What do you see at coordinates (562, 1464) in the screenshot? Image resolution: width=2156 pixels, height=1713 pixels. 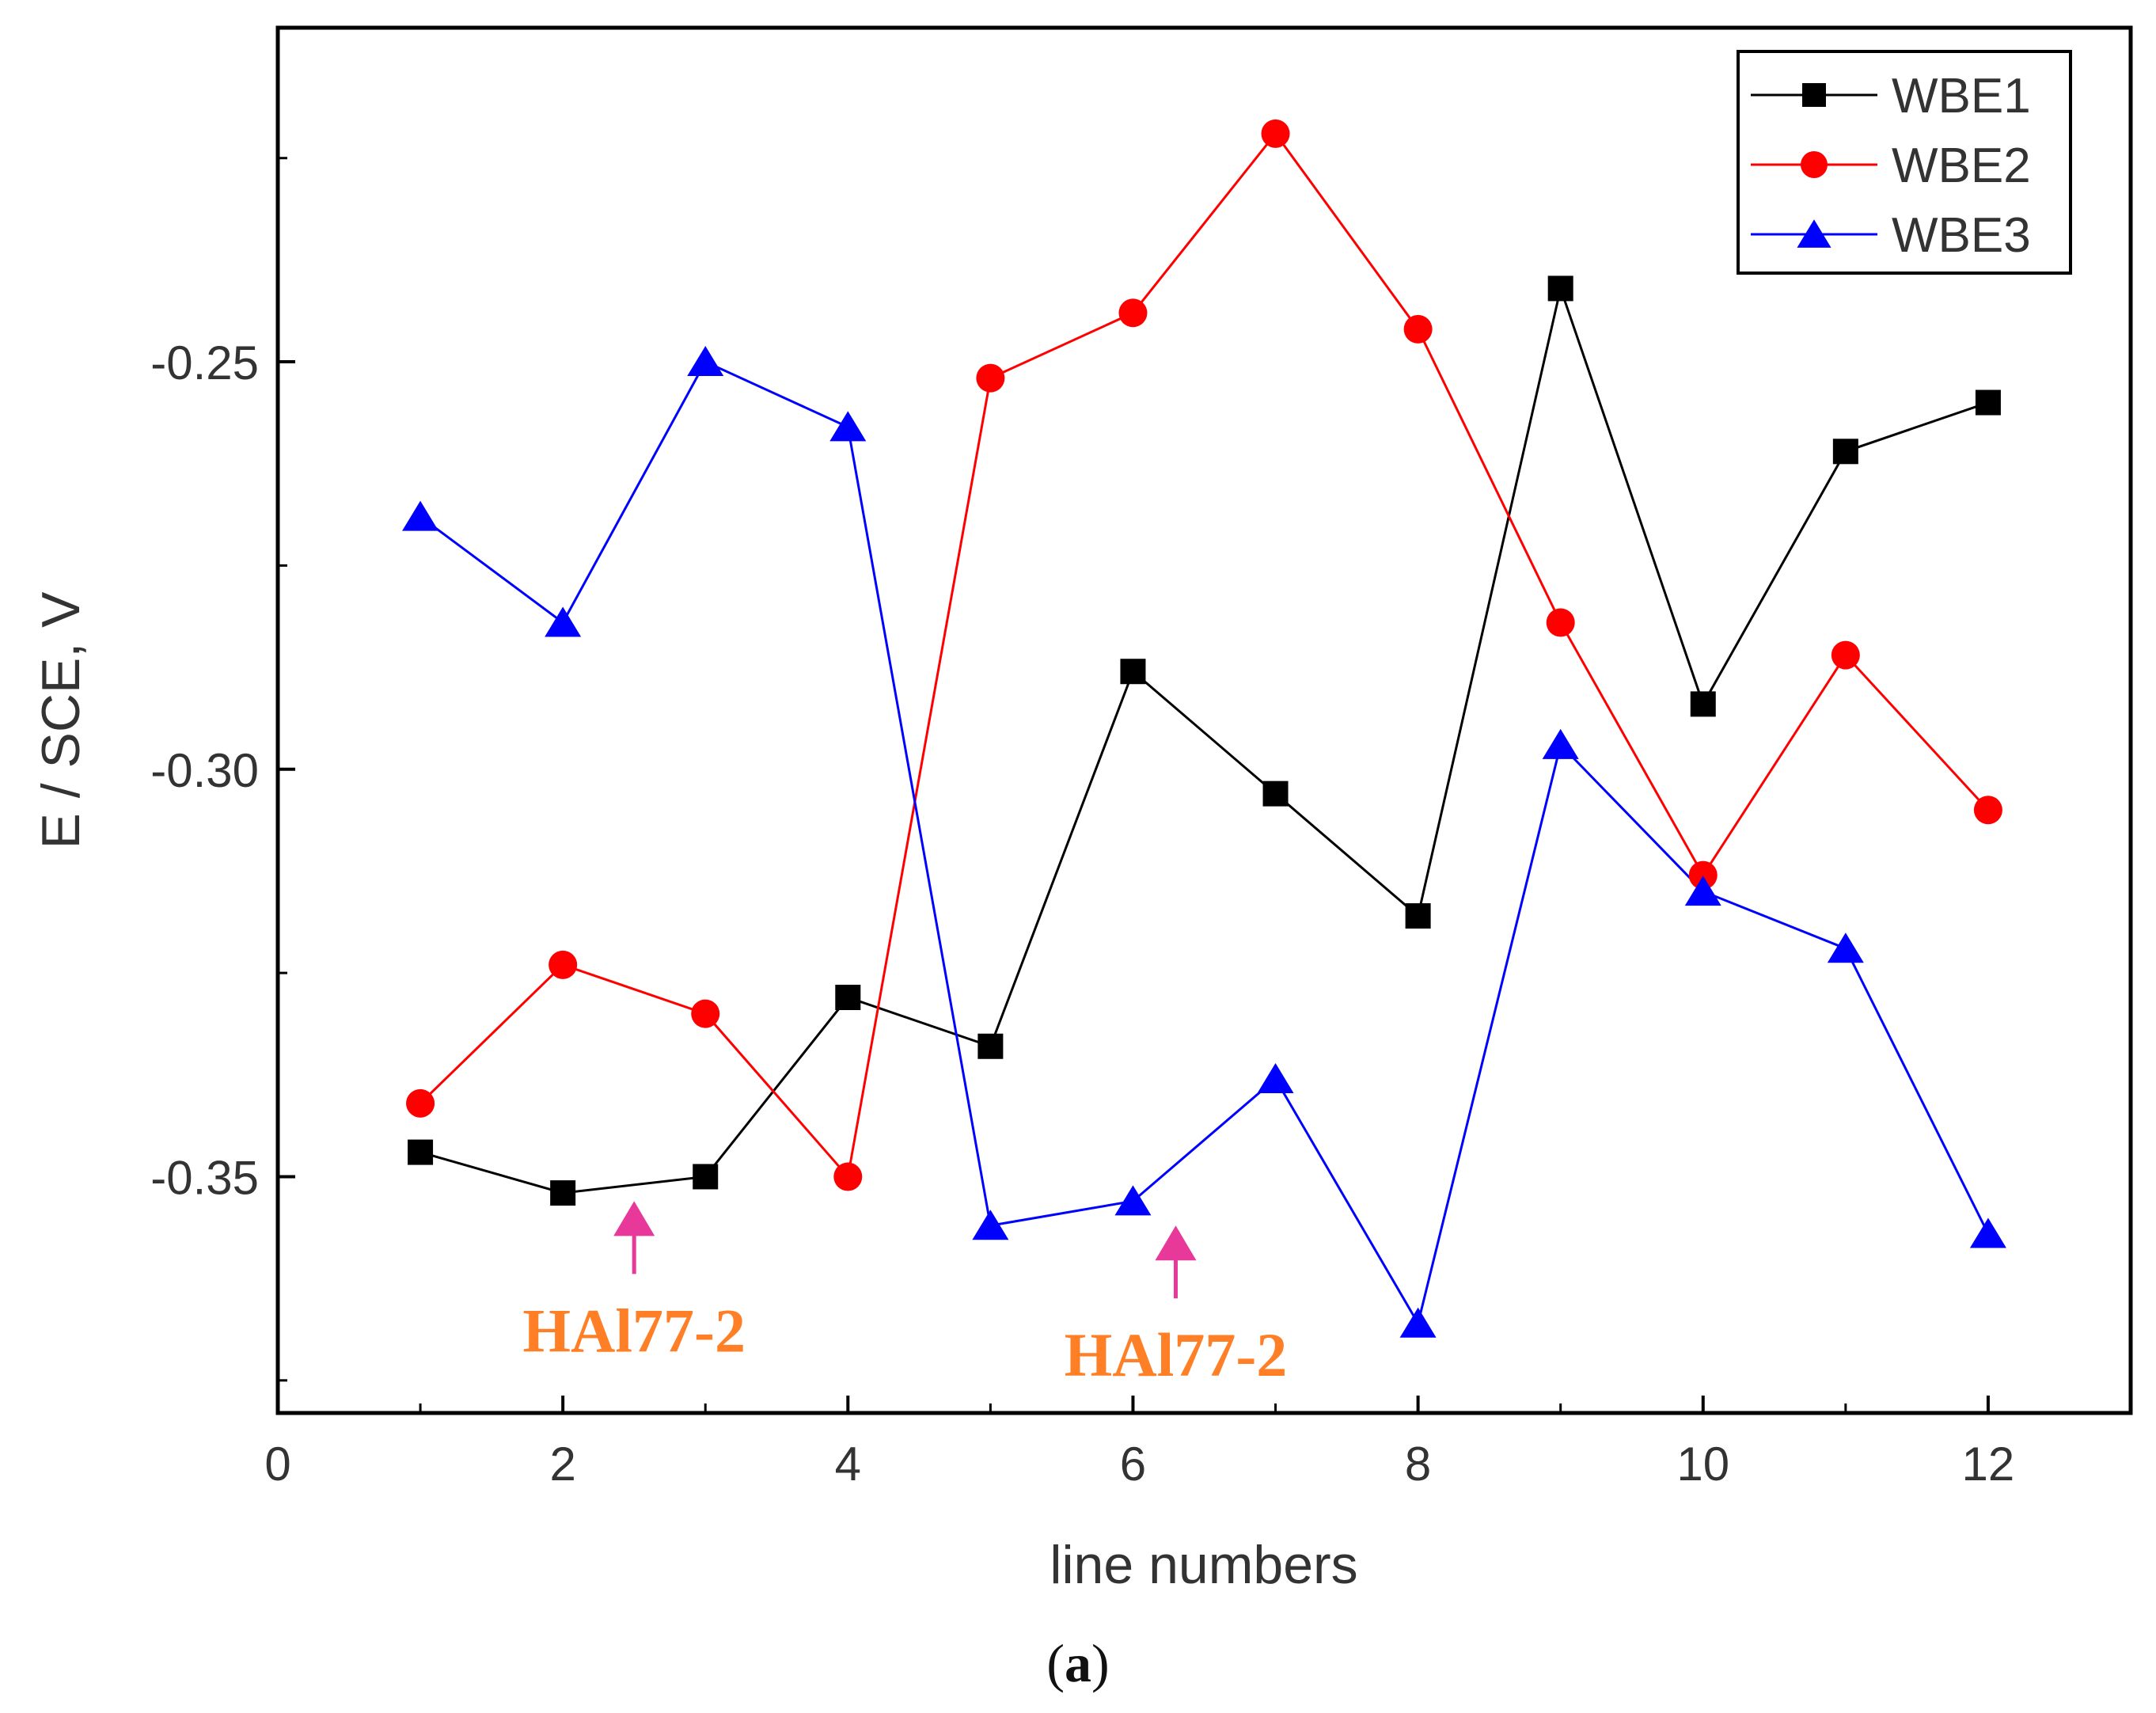 I see `x-tick-label: 2` at bounding box center [562, 1464].